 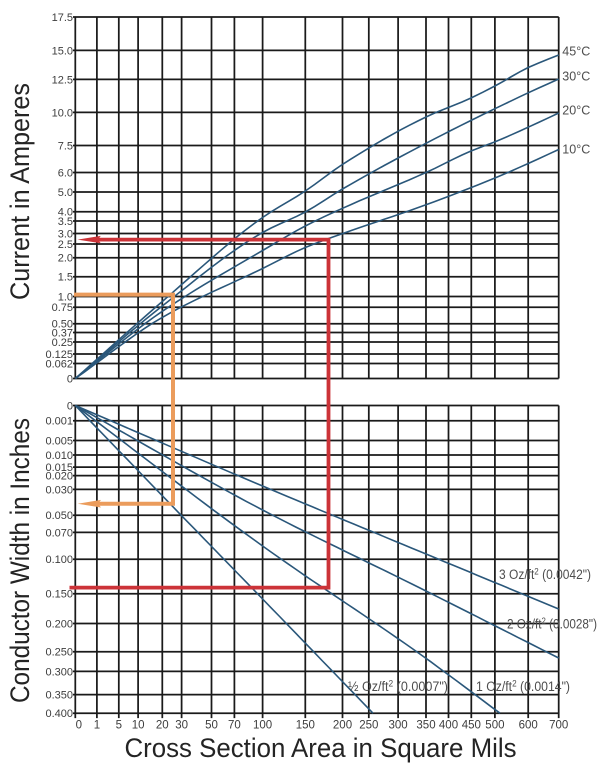 What do you see at coordinates (59, 672) in the screenshot?
I see `svg-text: 0.300` at bounding box center [59, 672].